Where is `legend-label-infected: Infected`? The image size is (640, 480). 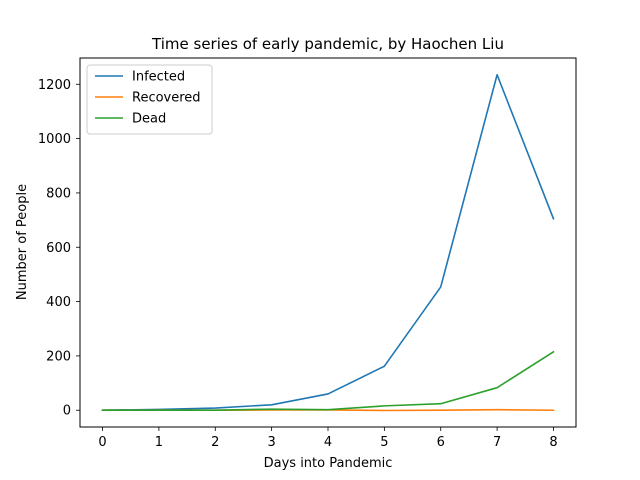 legend-label-infected: Infected is located at coordinates (158, 77).